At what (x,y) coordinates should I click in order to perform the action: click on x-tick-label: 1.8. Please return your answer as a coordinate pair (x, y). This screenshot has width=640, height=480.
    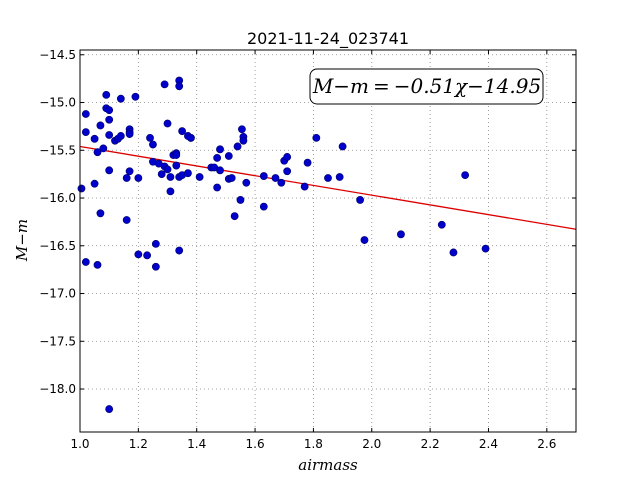
    Looking at the image, I should click on (313, 444).